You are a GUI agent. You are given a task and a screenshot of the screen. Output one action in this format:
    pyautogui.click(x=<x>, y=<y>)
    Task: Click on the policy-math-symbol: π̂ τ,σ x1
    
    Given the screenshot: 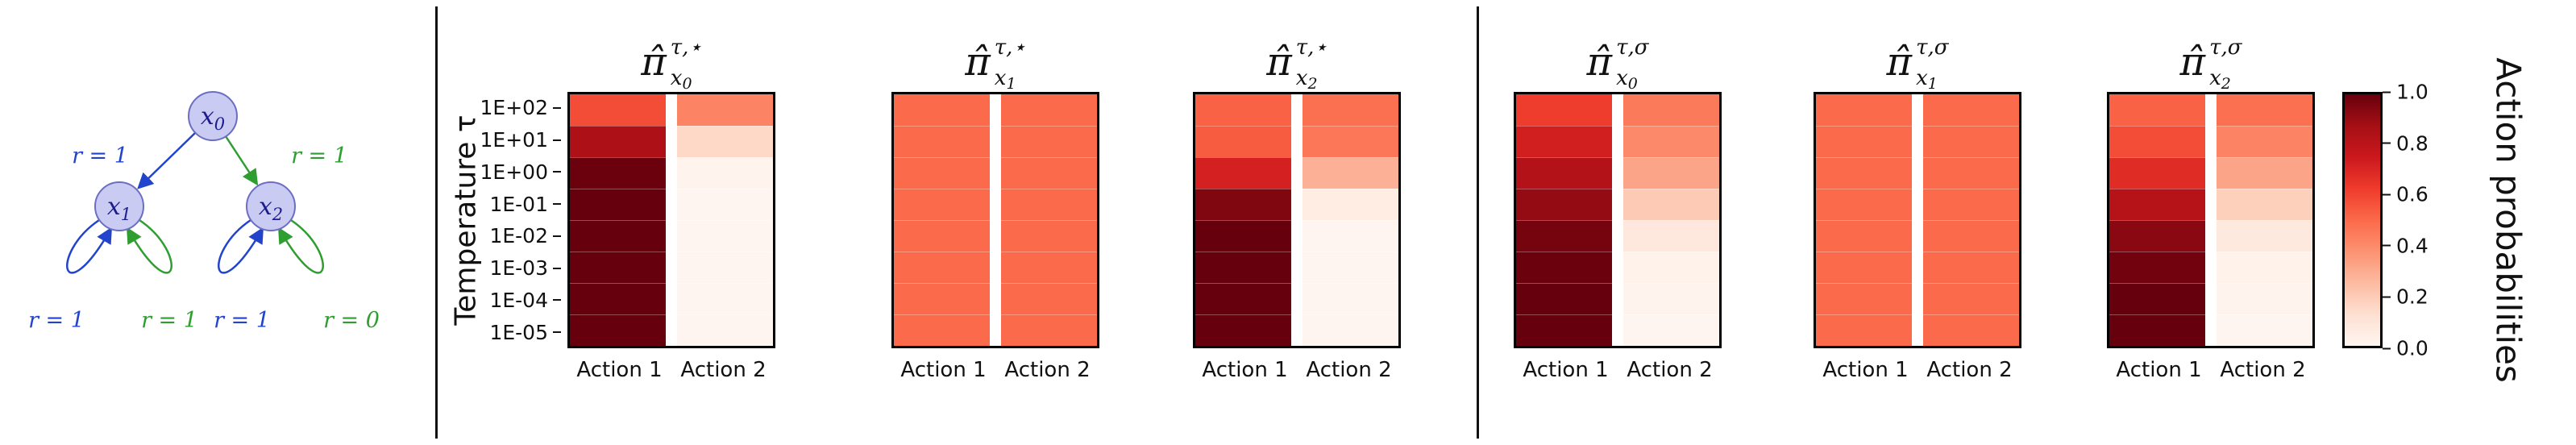 What is the action you would take?
    pyautogui.click(x=1918, y=64)
    